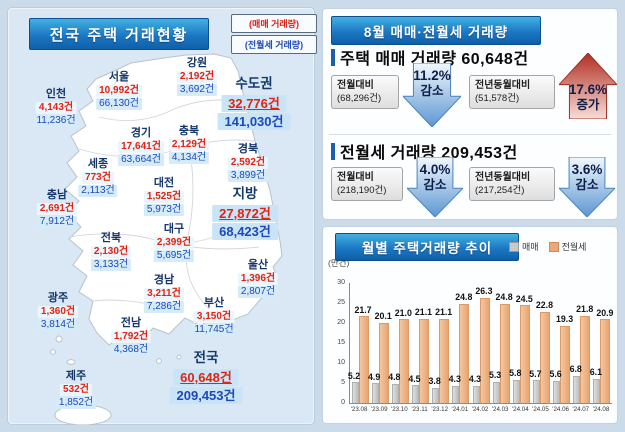 This screenshot has width=625, height=432. Describe the element at coordinates (119, 91) in the screenshot. I see `region-sale-value: 10,992건` at that location.